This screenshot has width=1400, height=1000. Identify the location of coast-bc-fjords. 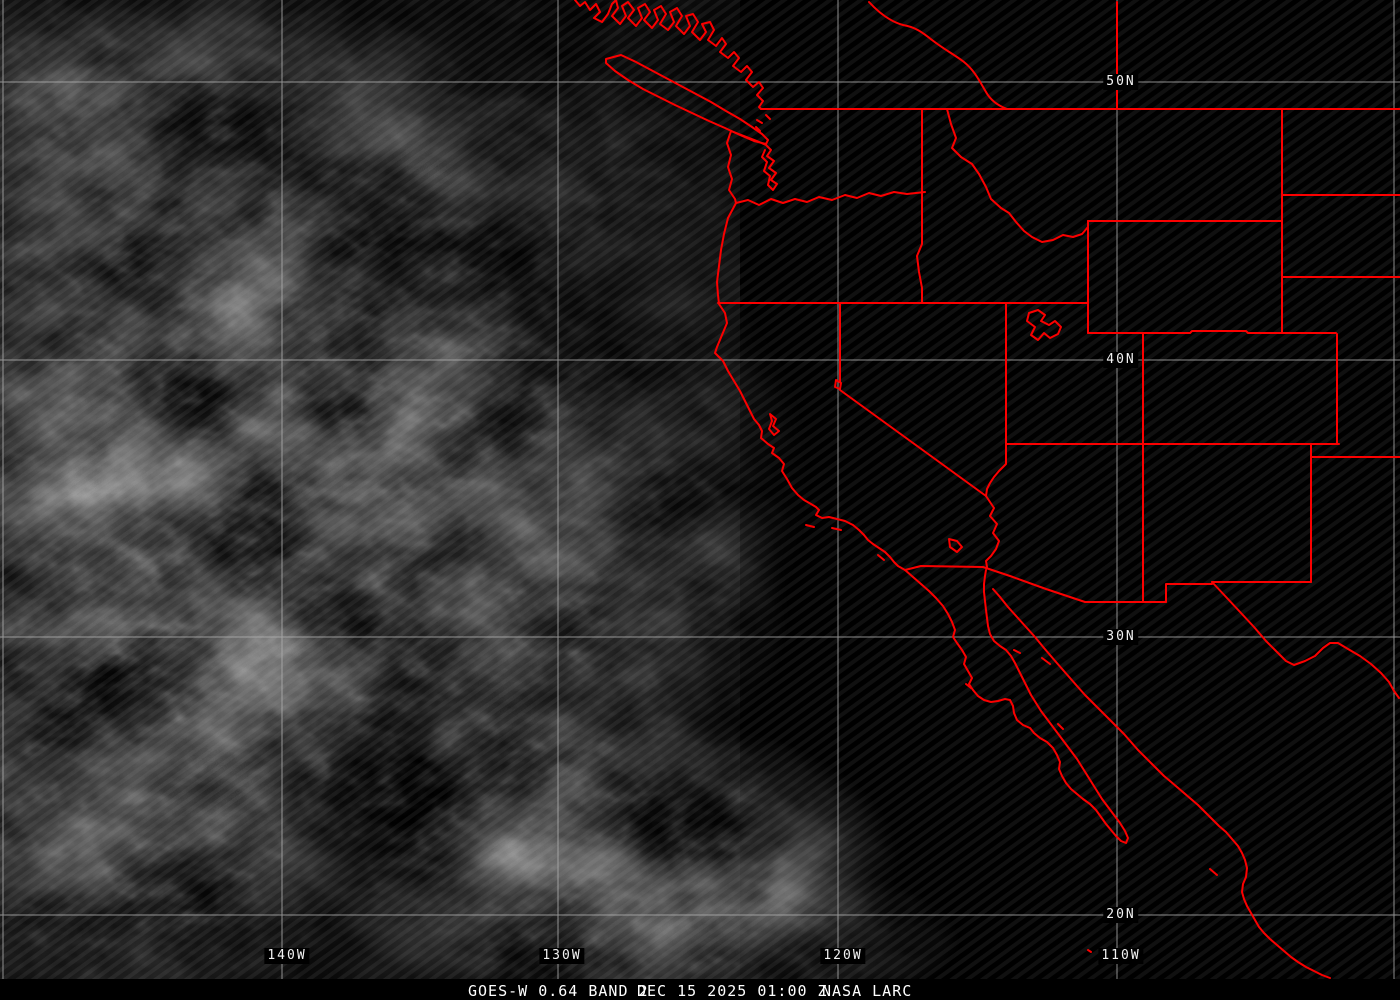
(669, 55).